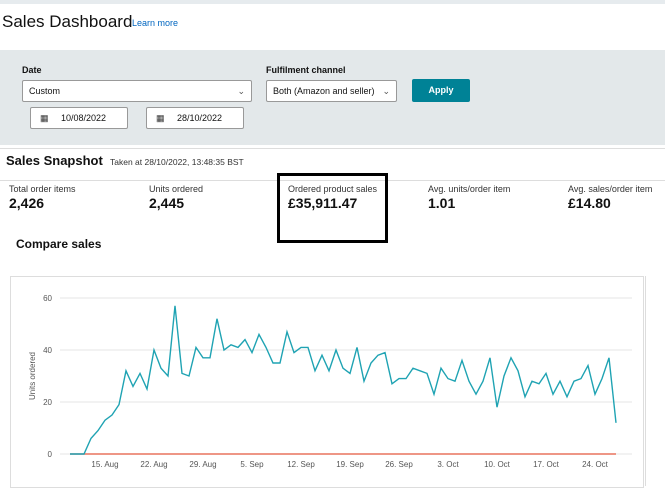 This screenshot has height=488, width=665. I want to click on x-tick-label: 22. Aug, so click(153, 464).